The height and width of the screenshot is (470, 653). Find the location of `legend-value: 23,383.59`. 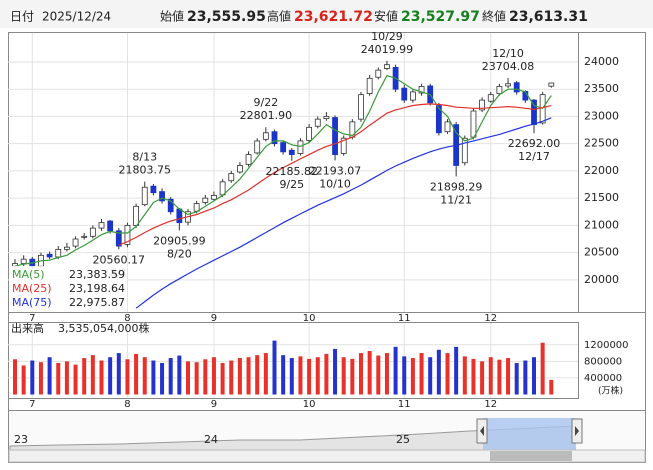

legend-value: 23,383.59 is located at coordinates (97, 274).